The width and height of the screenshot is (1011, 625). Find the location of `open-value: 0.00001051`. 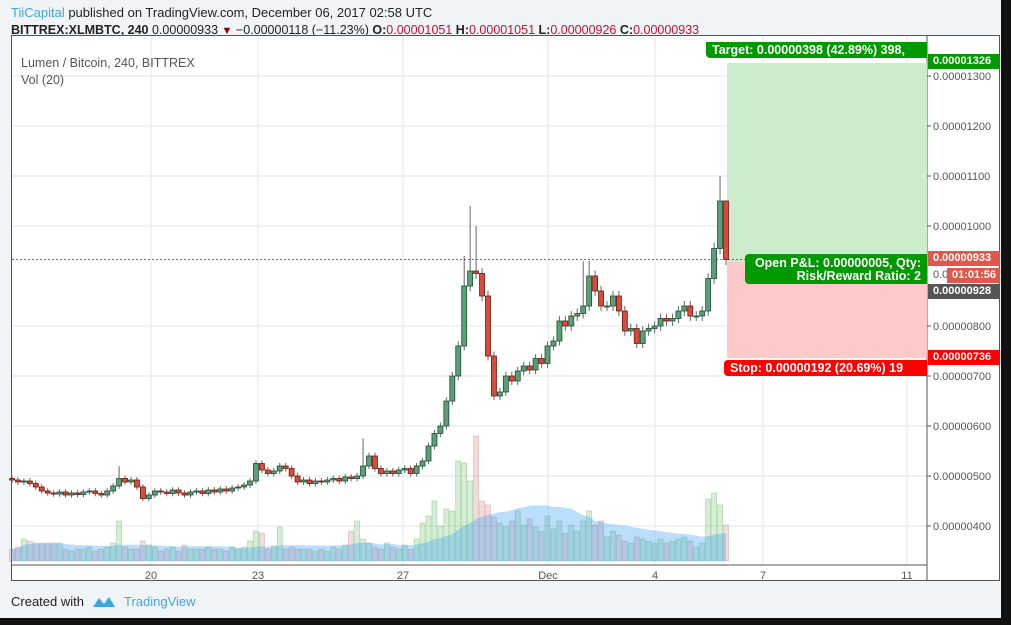

open-value: 0.00001051 is located at coordinates (419, 30).